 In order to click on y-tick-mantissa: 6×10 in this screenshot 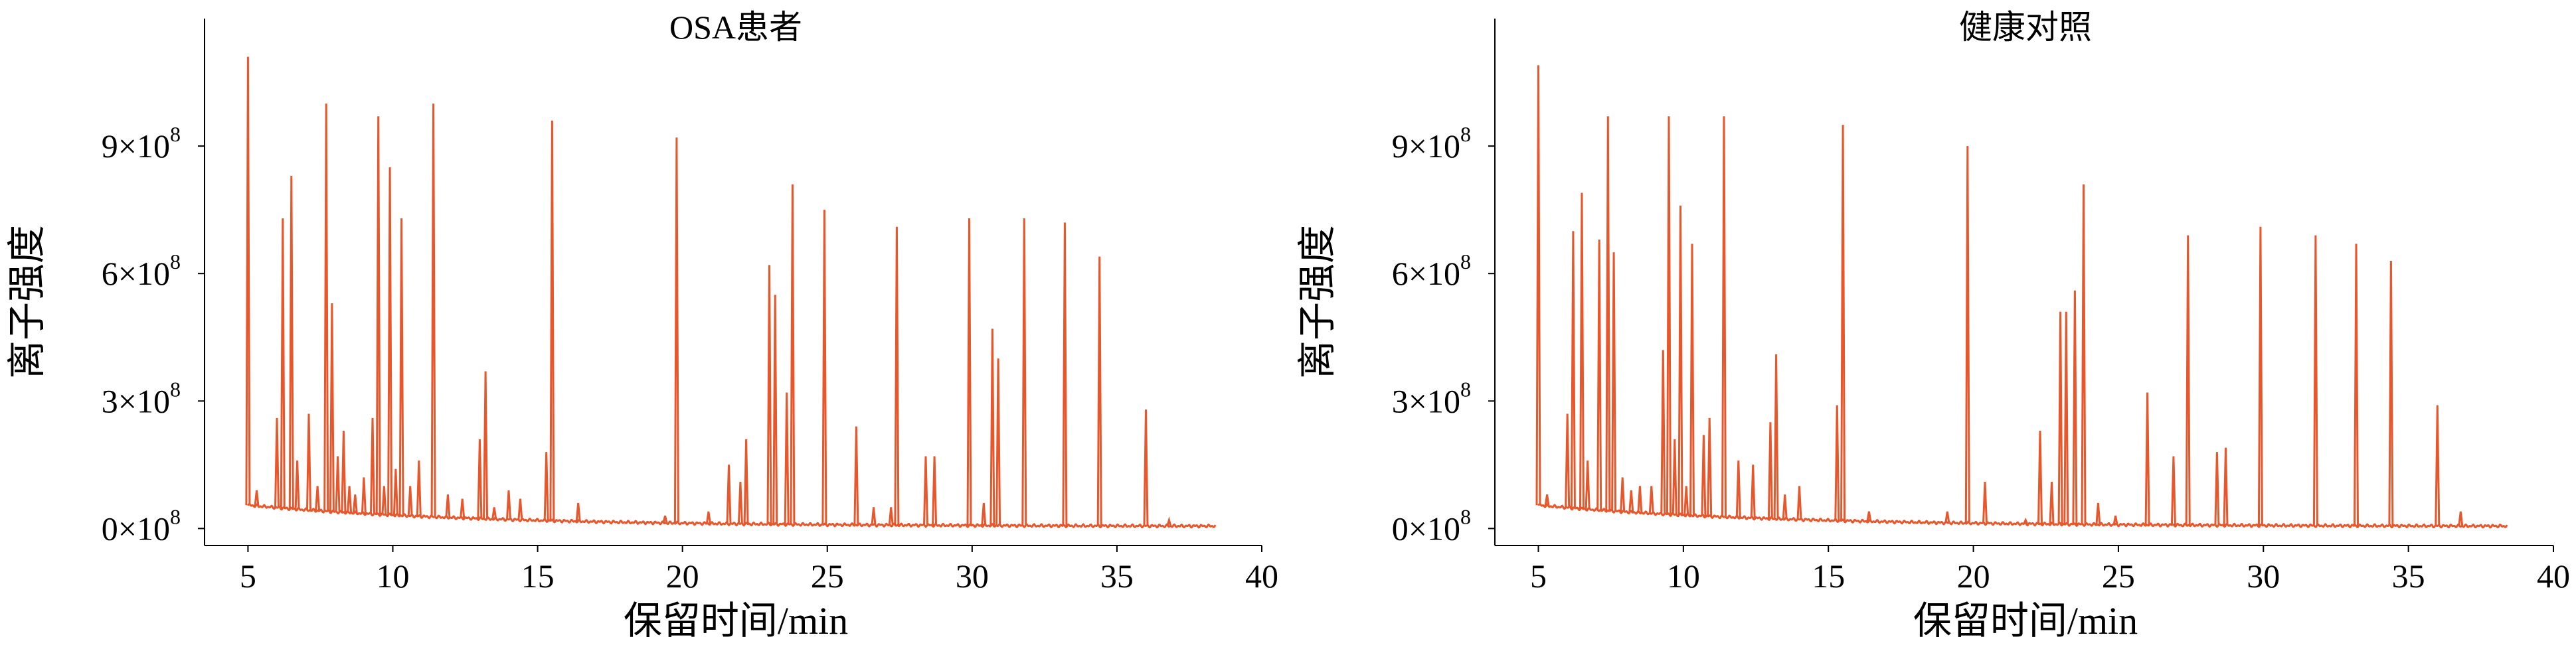, I will do `click(136, 273)`.